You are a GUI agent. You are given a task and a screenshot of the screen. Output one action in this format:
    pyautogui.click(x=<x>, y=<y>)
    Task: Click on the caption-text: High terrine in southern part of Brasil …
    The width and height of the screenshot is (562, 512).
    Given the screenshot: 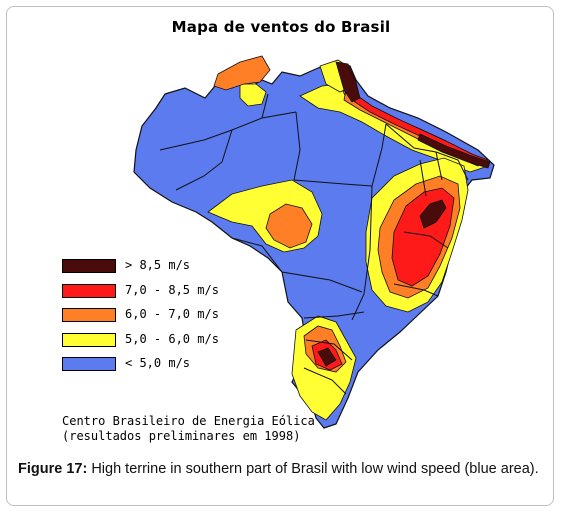 What is the action you would take?
    pyautogui.click(x=313, y=469)
    